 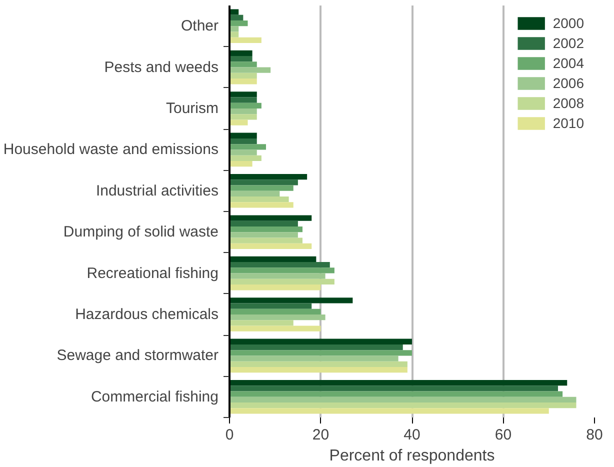 What do you see at coordinates (111, 149) in the screenshot?
I see `y-tick-label: Household waste and emissions` at bounding box center [111, 149].